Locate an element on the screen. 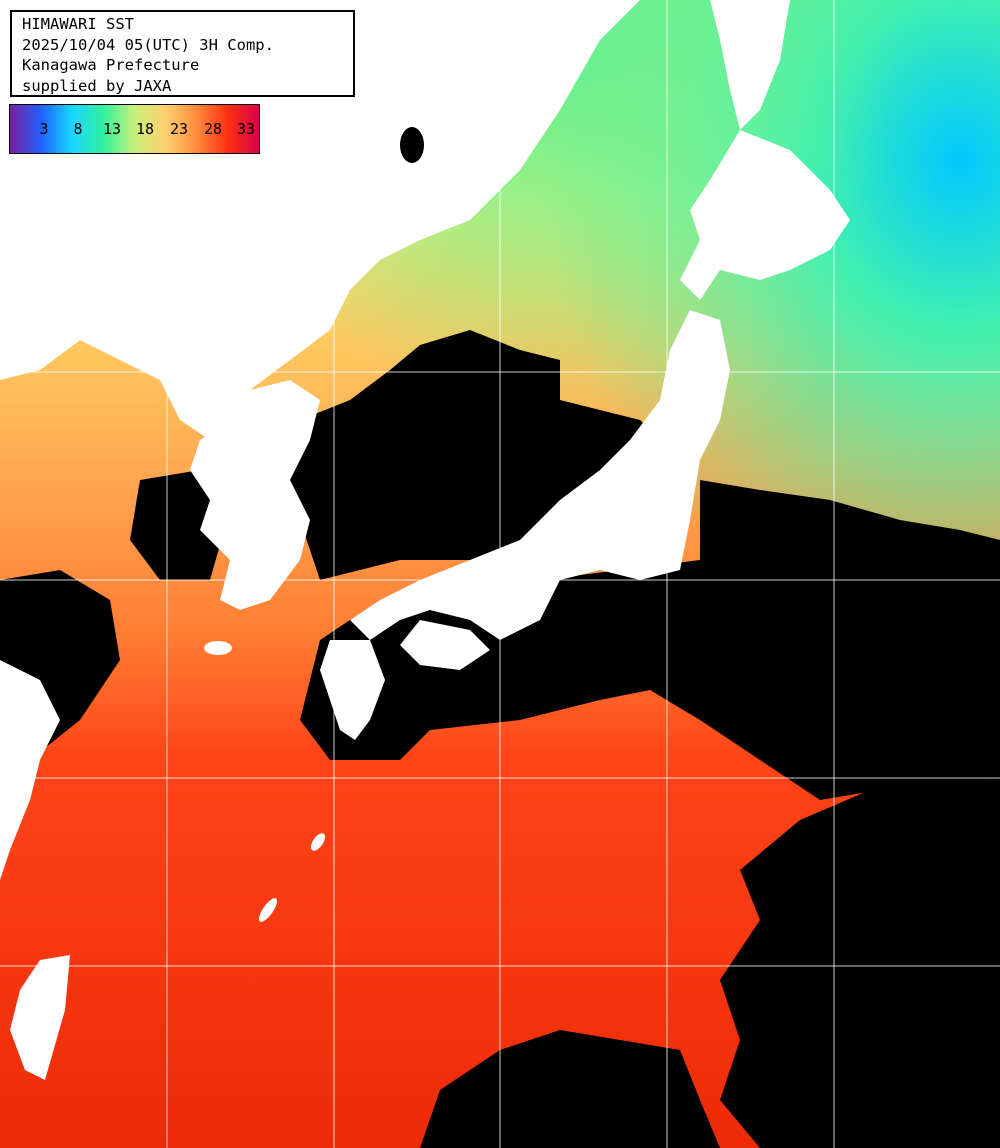 This screenshot has height=1148, width=1000. china-coast-south is located at coordinates (30, 770).